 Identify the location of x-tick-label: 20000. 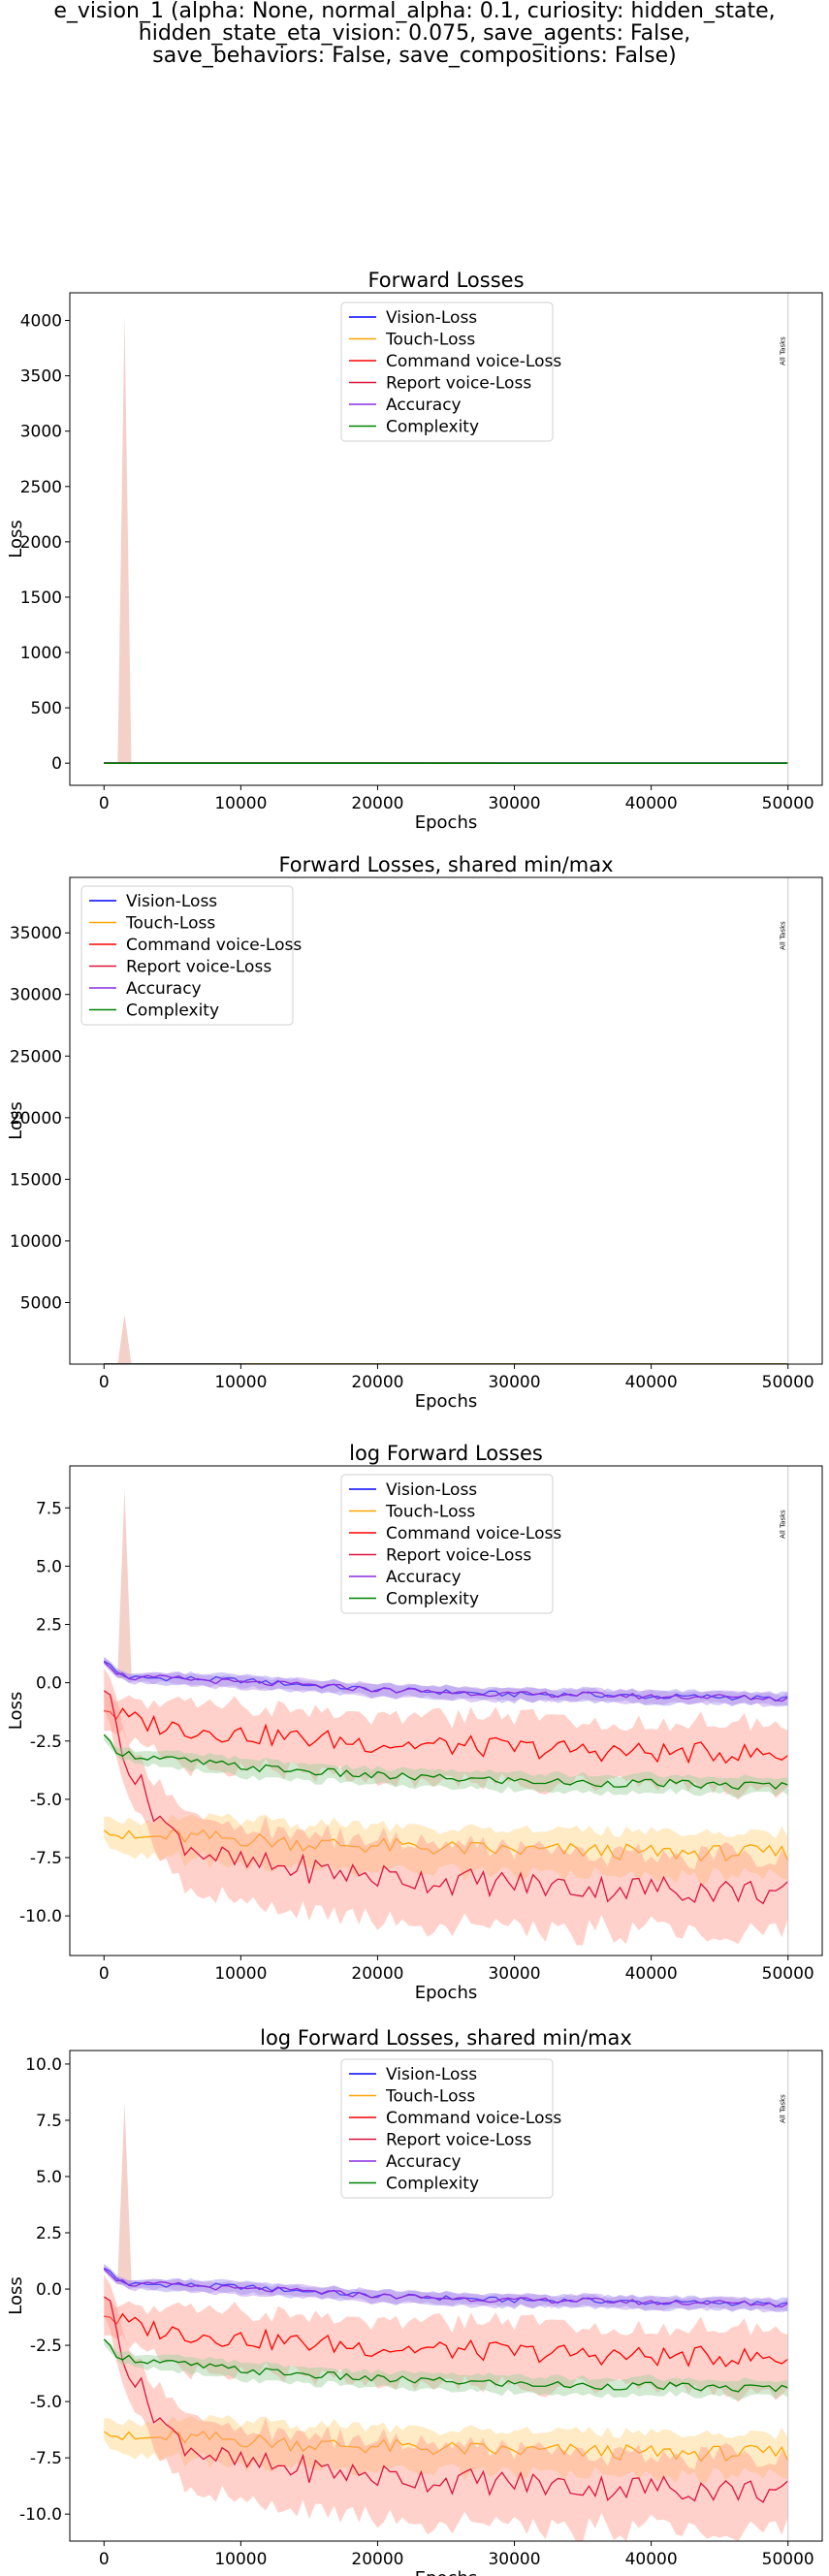
(377, 2559).